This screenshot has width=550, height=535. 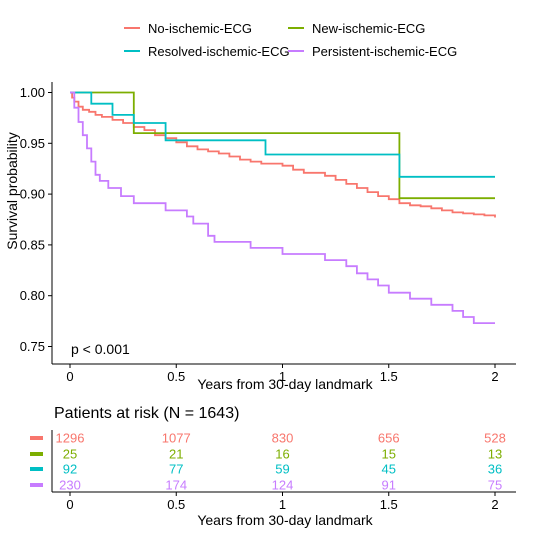 What do you see at coordinates (69, 376) in the screenshot?
I see `x-tick-label: 0` at bounding box center [69, 376].